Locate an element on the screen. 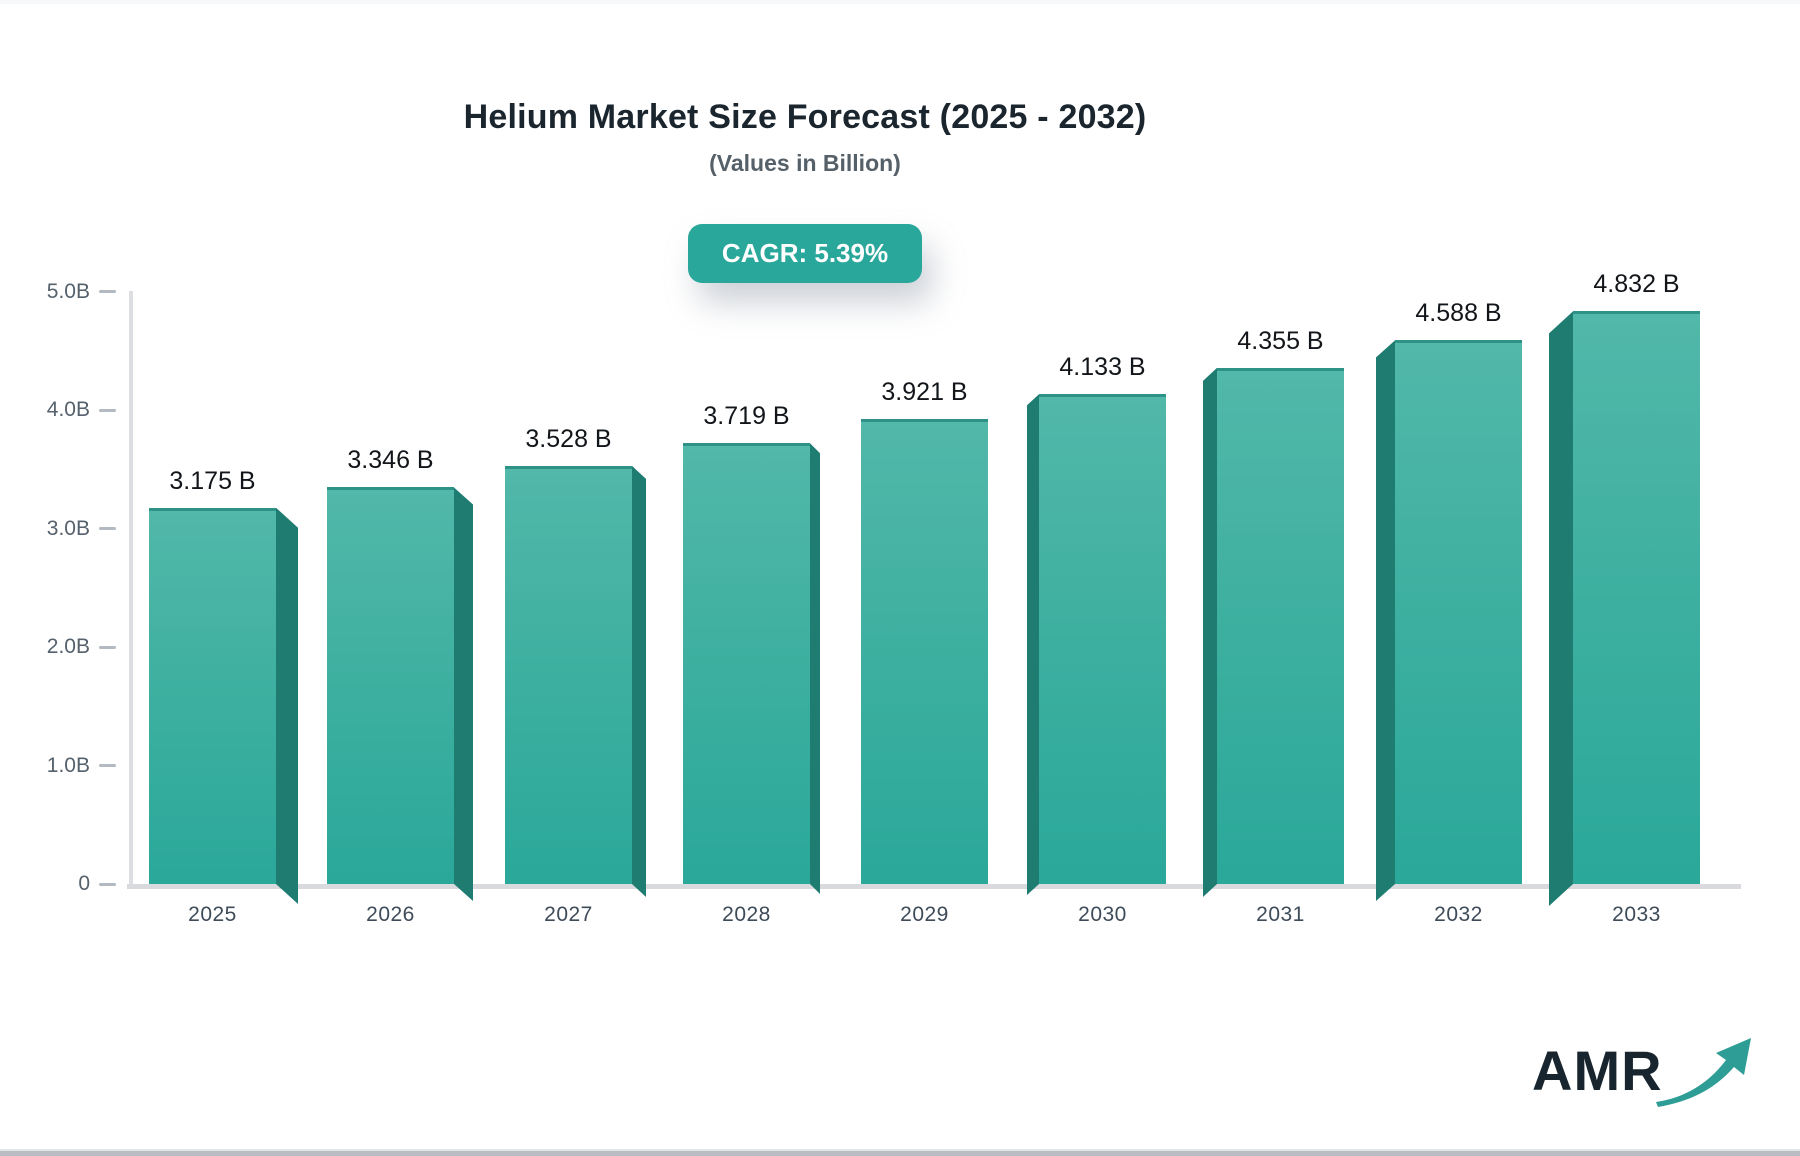 The width and height of the screenshot is (1800, 1156). bar-side-2027 is located at coordinates (639, 681).